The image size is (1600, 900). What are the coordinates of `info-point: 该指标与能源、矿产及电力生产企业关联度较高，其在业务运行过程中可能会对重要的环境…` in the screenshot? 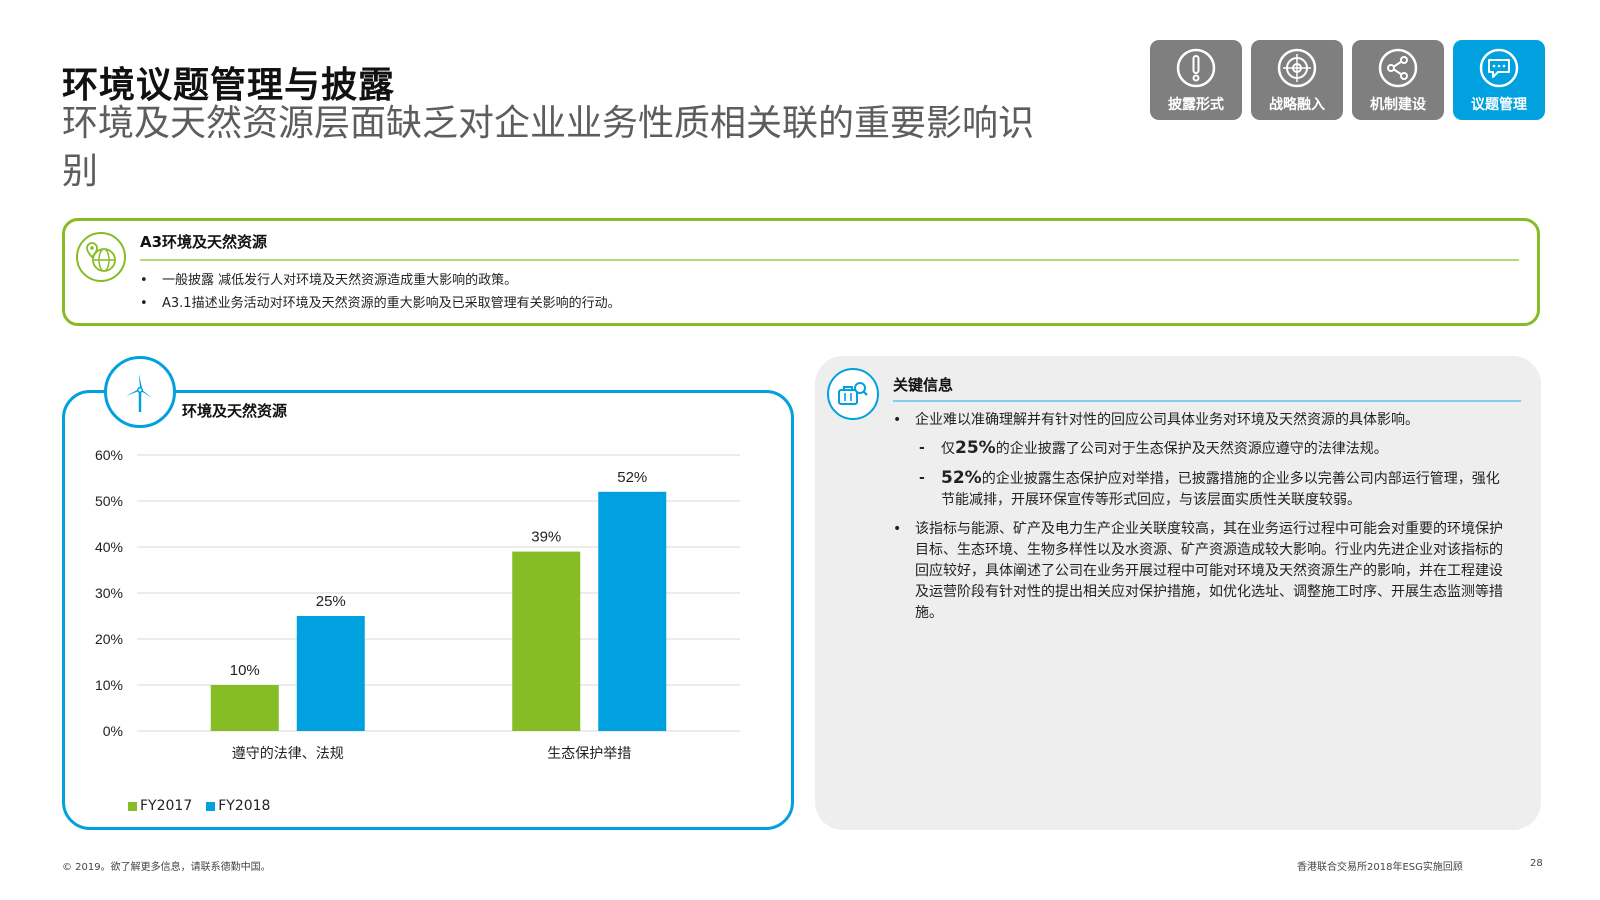 It's located at (1203, 571).